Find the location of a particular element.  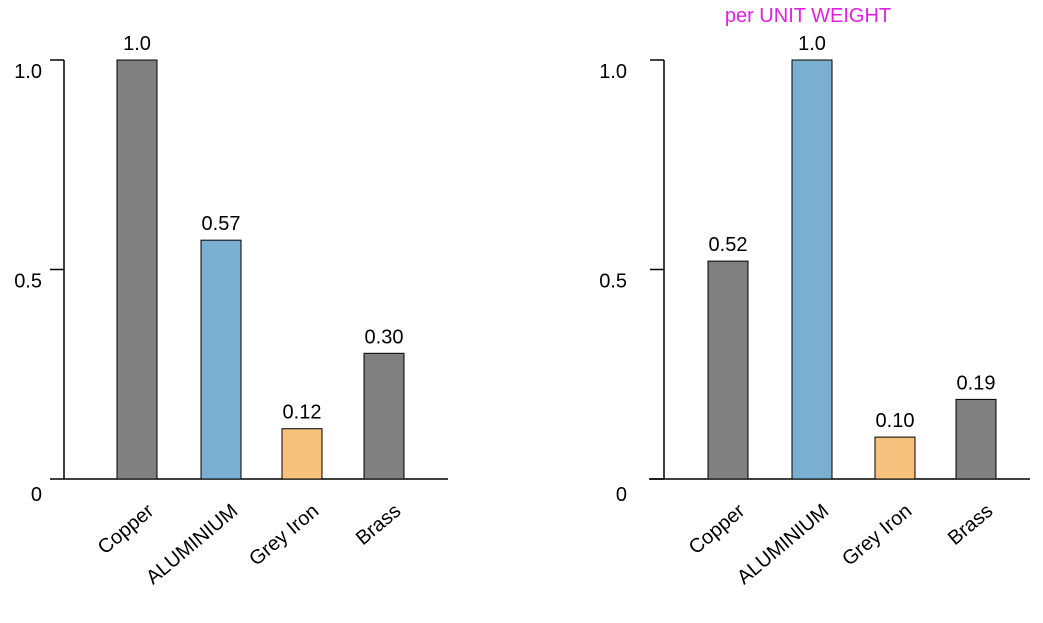

data-label: 0.52 is located at coordinates (728, 245).